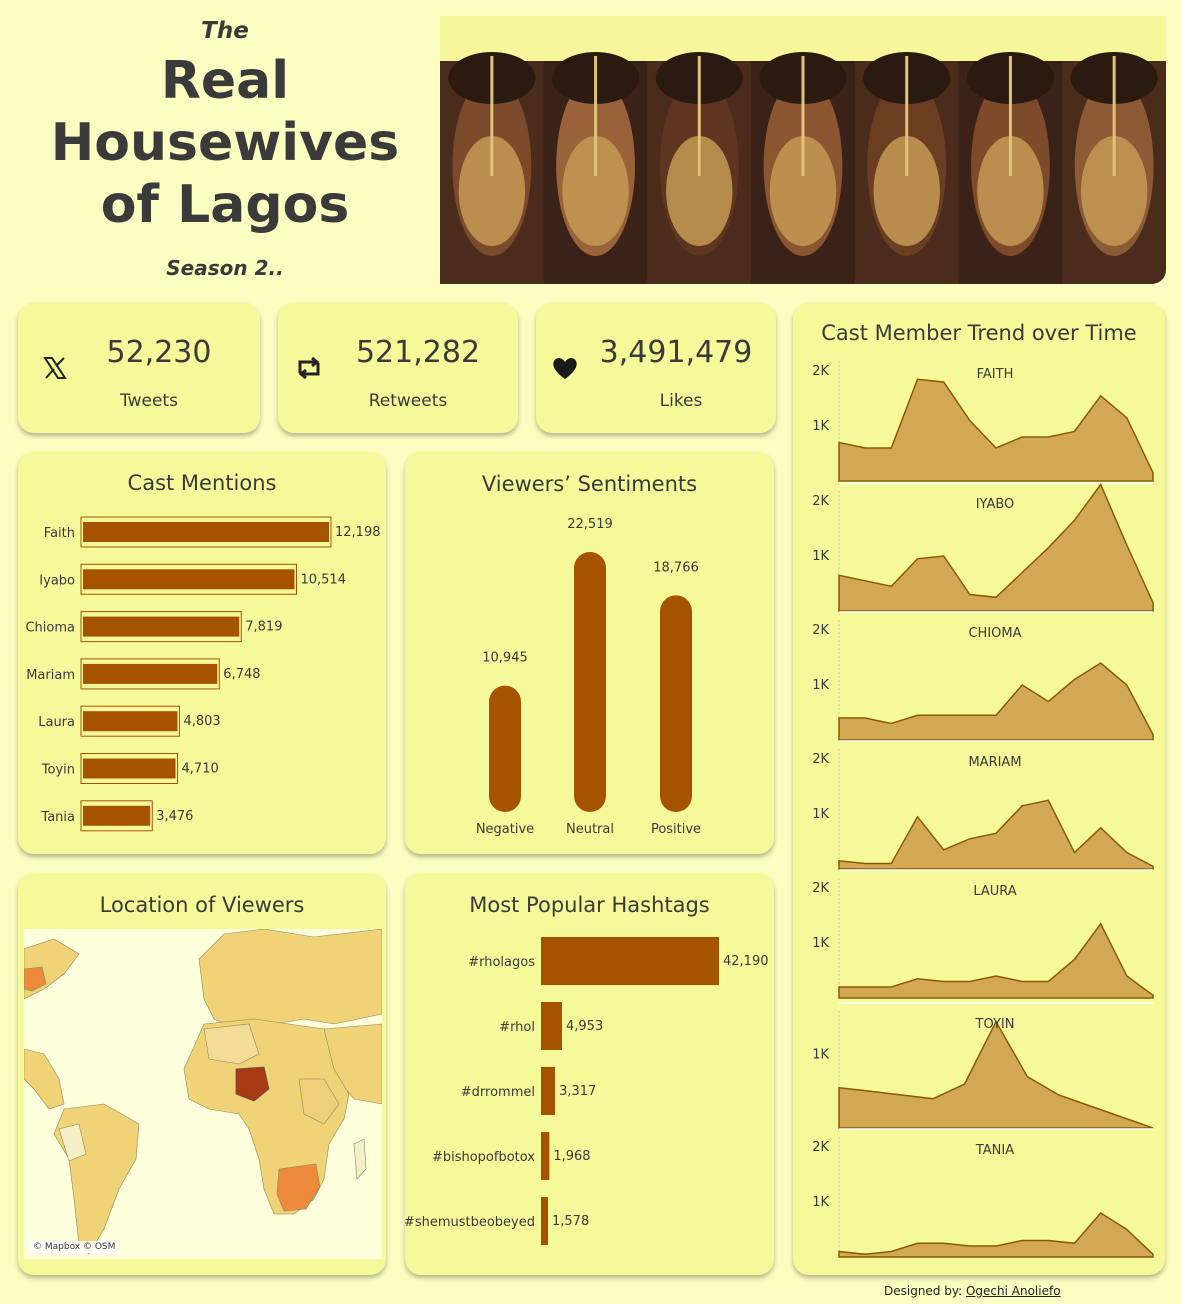  I want to click on cast-label: Faith, so click(59, 533).